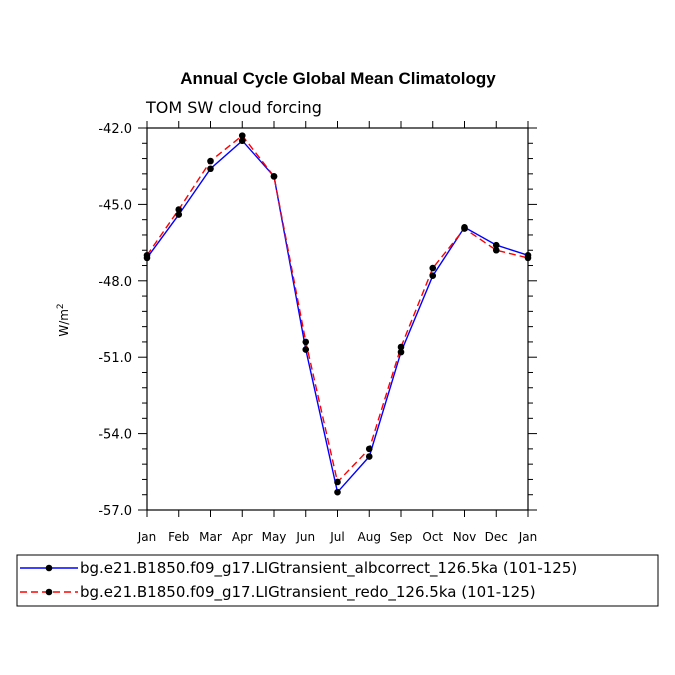 Image resolution: width=675 pixels, height=675 pixels. What do you see at coordinates (178, 537) in the screenshot?
I see `x-tick-label: Feb` at bounding box center [178, 537].